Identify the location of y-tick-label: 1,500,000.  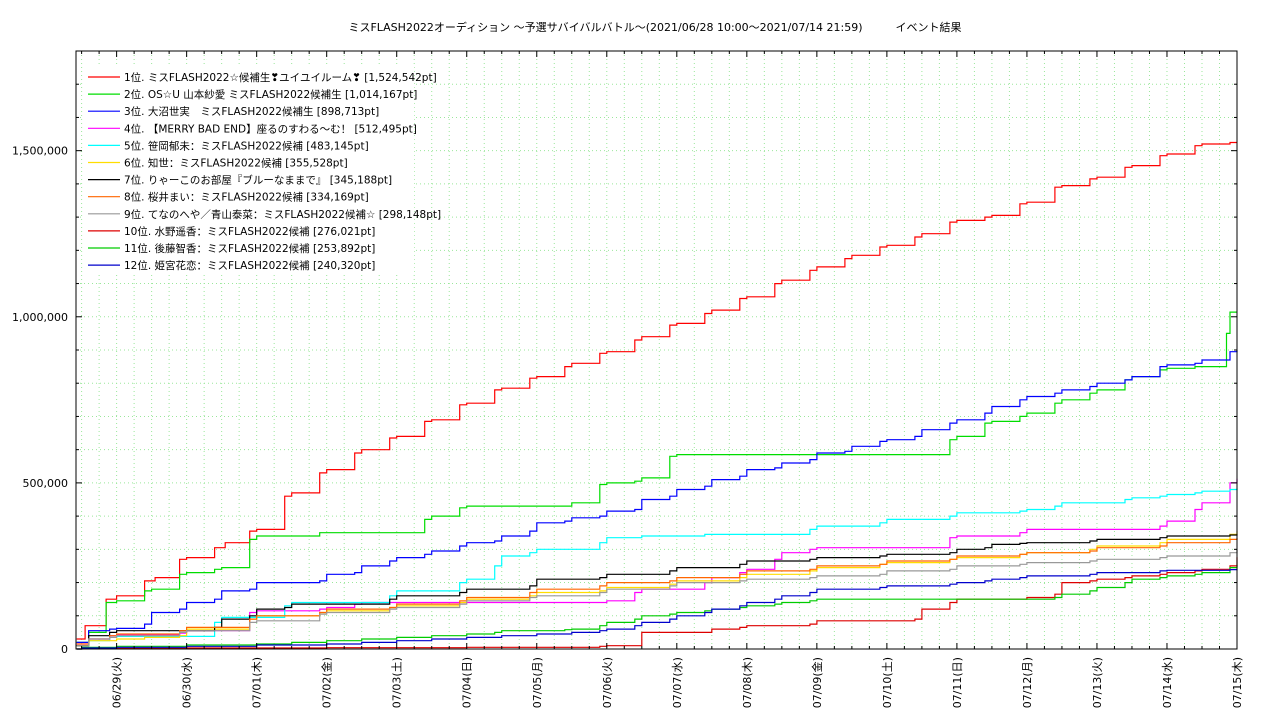
(40, 151).